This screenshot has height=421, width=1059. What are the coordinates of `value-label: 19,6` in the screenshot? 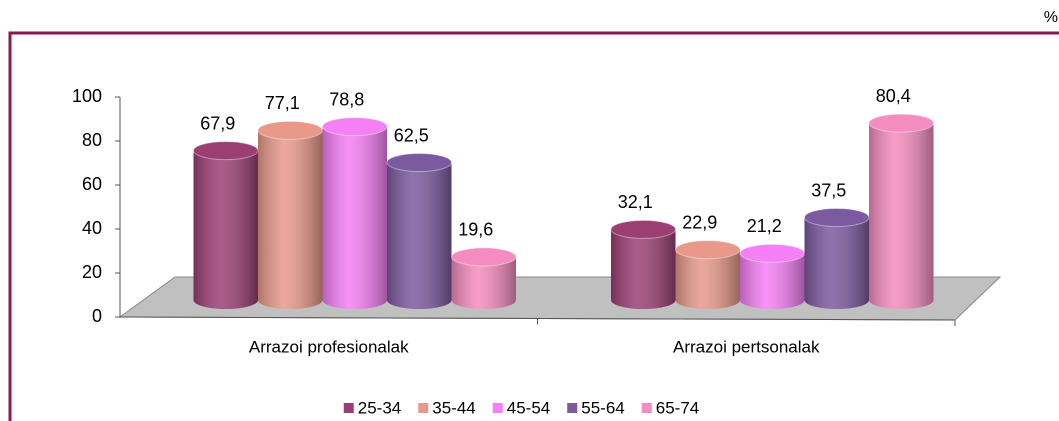 It's located at (475, 230).